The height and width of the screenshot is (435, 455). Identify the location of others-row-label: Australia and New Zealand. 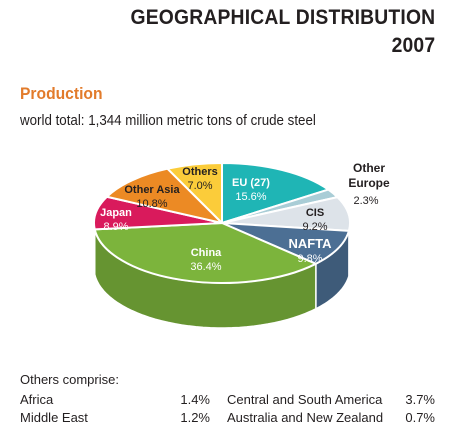
(305, 417).